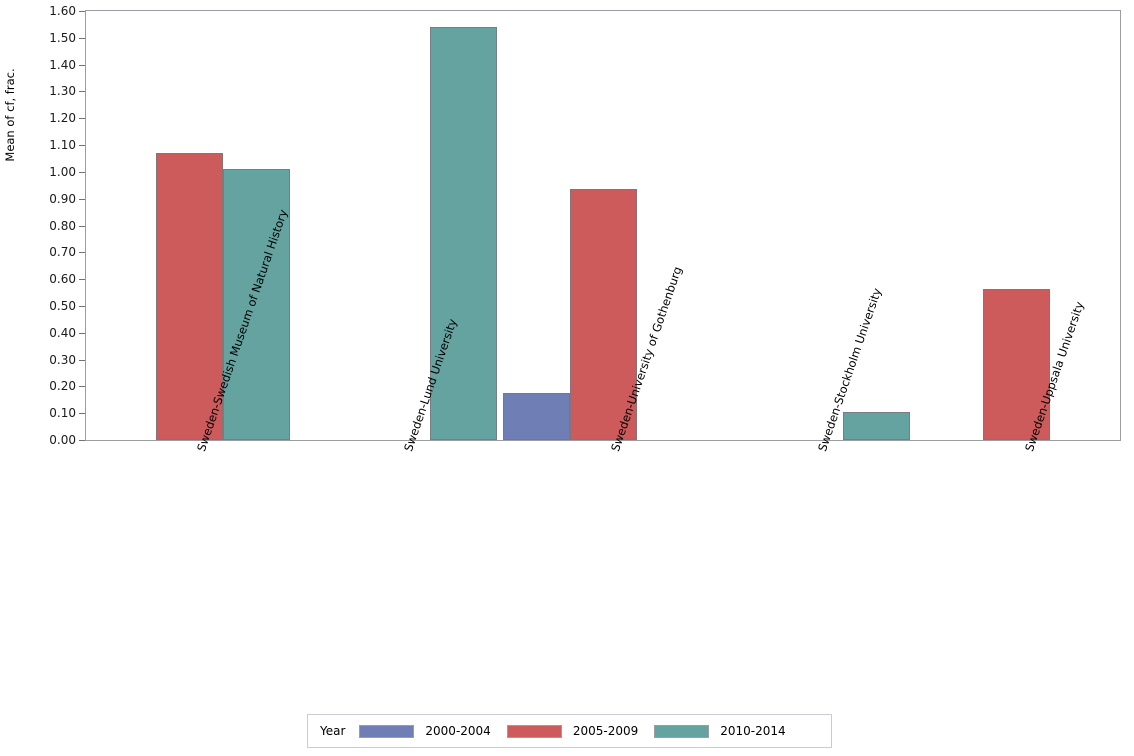 This screenshot has width=1134, height=756. Describe the element at coordinates (62, 91) in the screenshot. I see `y-axis-tick-label: 1.30` at that location.